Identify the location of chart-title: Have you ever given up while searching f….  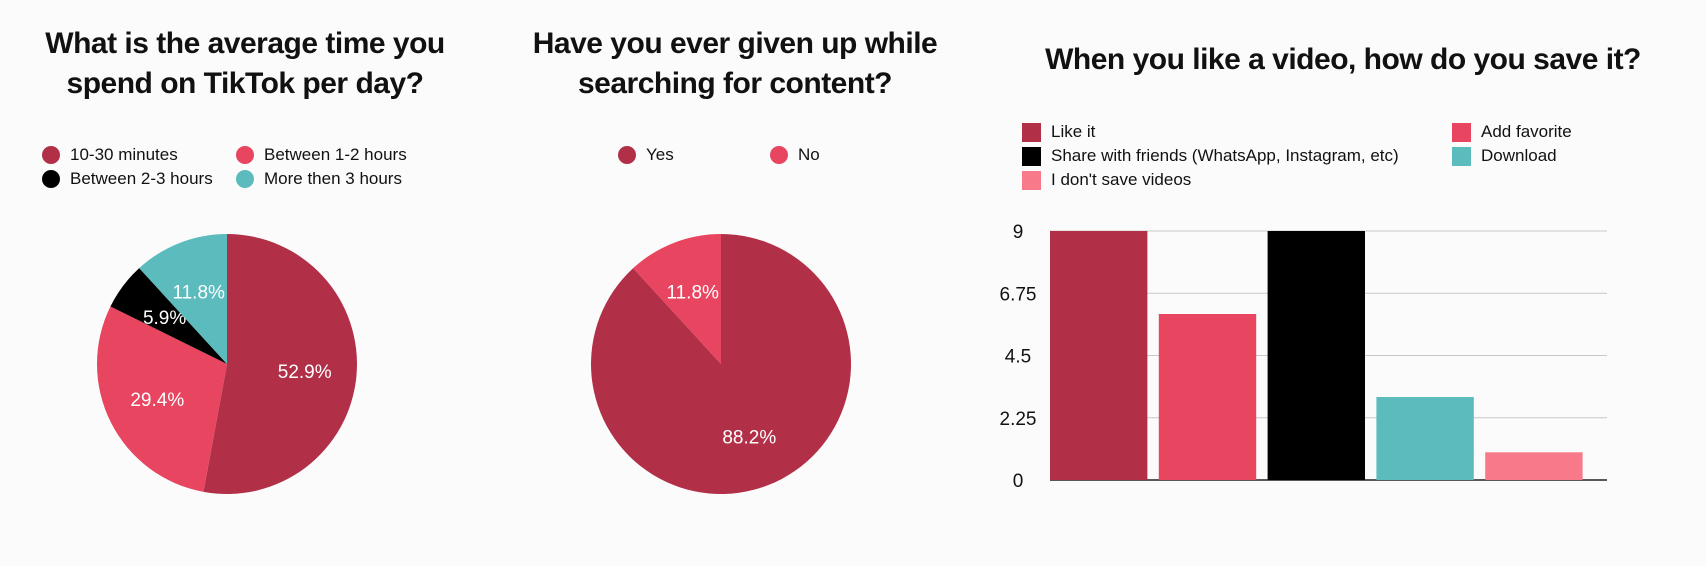
(735, 63).